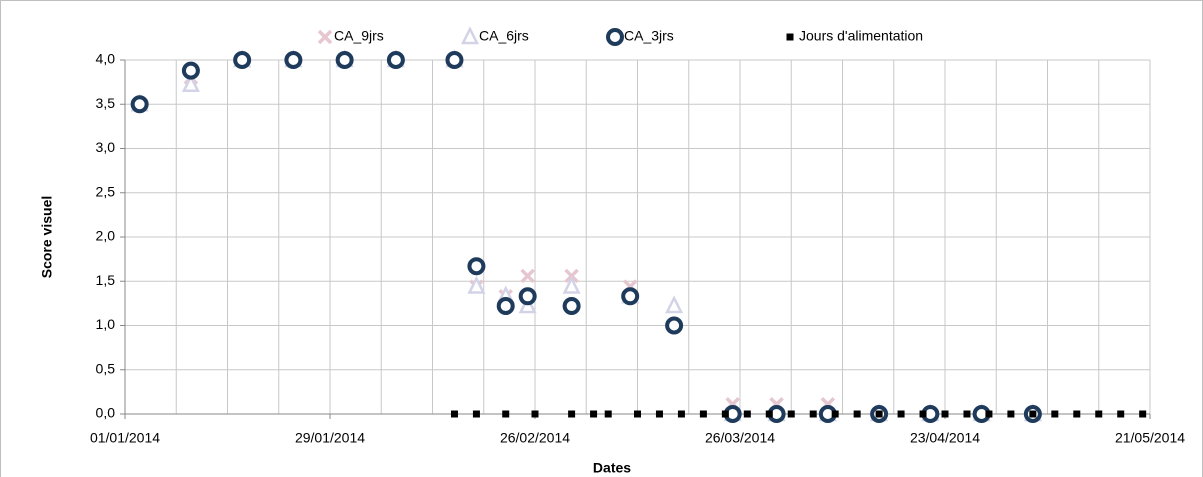 The width and height of the screenshot is (1203, 477). Describe the element at coordinates (535, 438) in the screenshot. I see `x-tick-label: 26/02/2014` at that location.